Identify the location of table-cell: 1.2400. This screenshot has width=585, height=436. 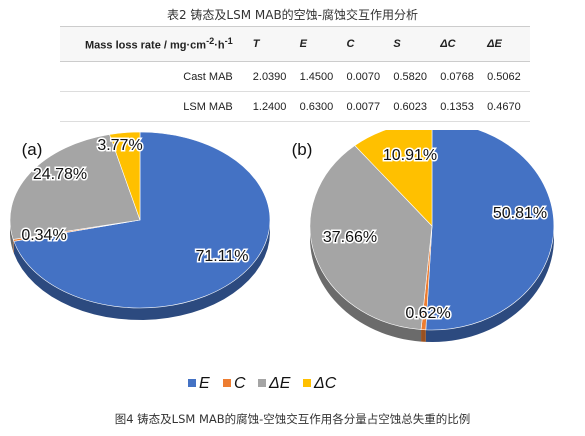
(272, 106).